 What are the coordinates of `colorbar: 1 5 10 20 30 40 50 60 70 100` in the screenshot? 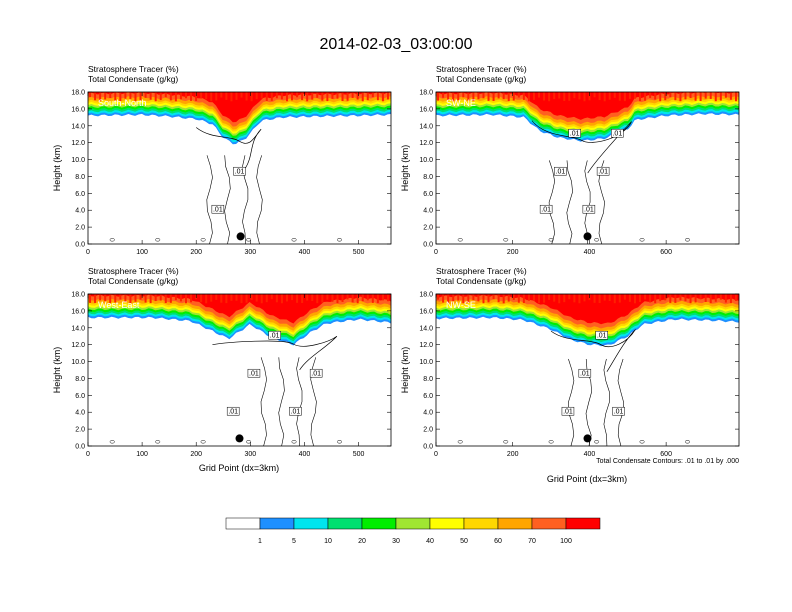 It's located at (413, 531).